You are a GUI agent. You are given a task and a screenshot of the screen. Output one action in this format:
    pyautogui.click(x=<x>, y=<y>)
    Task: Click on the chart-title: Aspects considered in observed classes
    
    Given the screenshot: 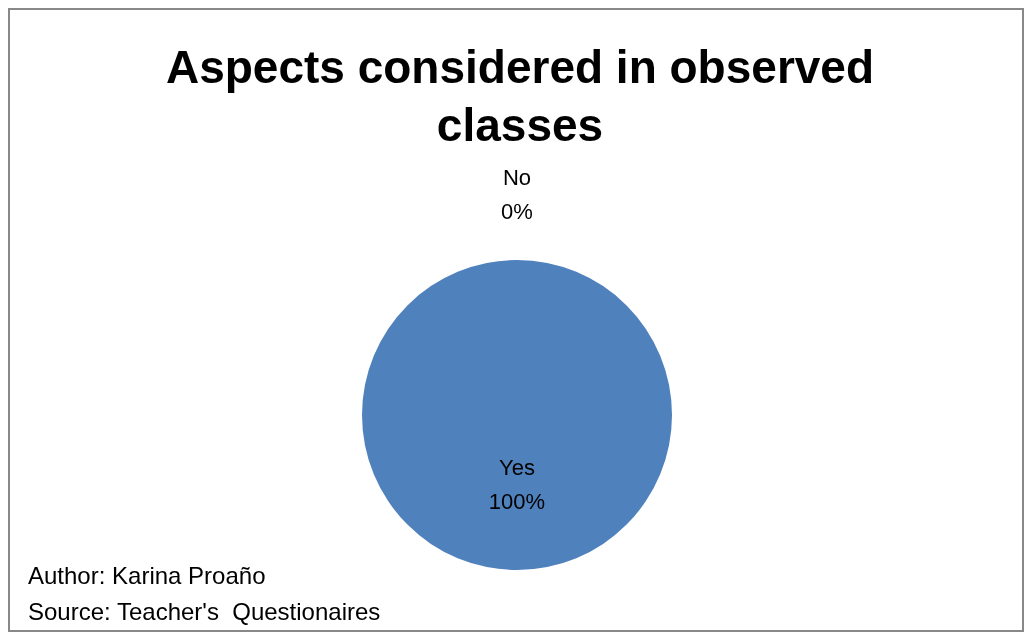 What is the action you would take?
    pyautogui.click(x=520, y=96)
    